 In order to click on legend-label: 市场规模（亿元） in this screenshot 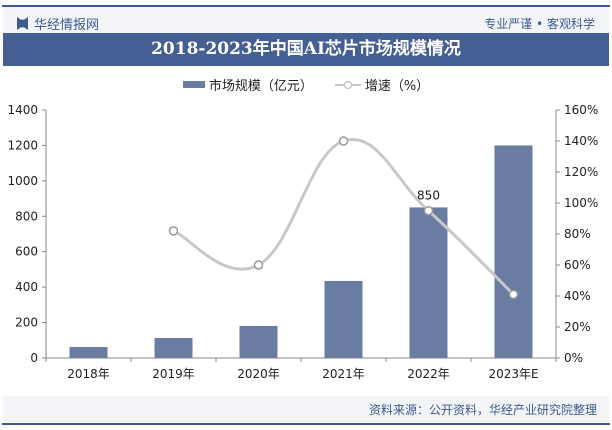, I will do `click(260, 86)`.